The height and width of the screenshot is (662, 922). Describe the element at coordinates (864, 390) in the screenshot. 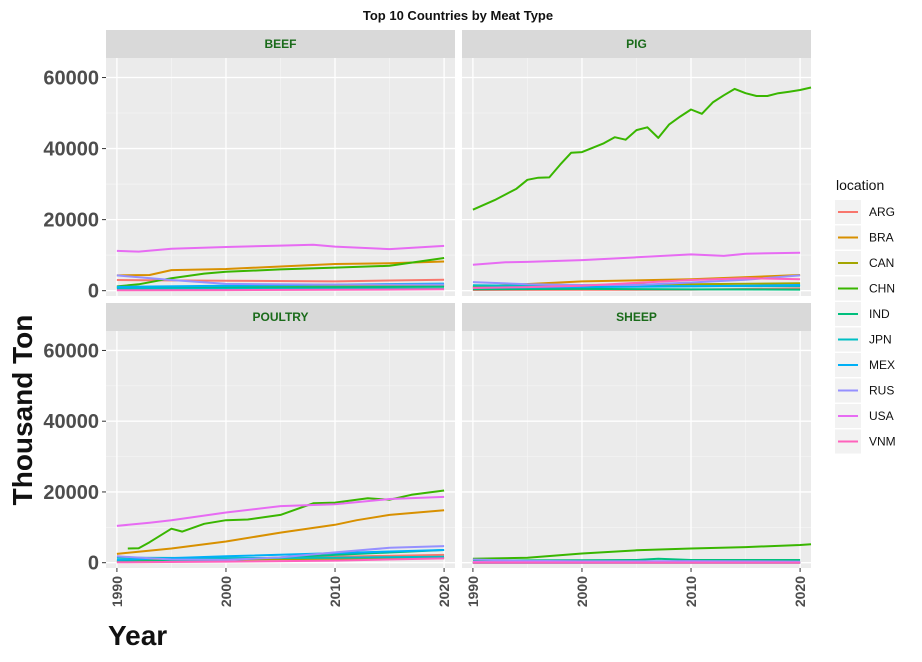

I see `legend-item-rus: RUS` at that location.